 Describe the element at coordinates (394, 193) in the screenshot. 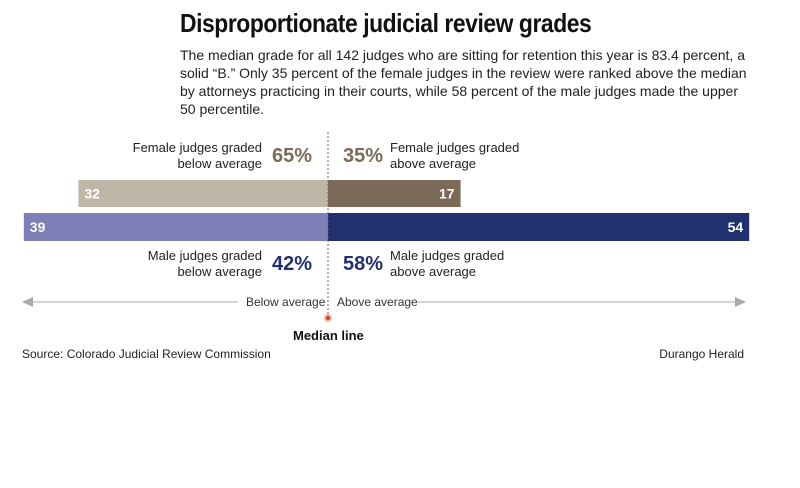

I see `female-above-bar` at that location.